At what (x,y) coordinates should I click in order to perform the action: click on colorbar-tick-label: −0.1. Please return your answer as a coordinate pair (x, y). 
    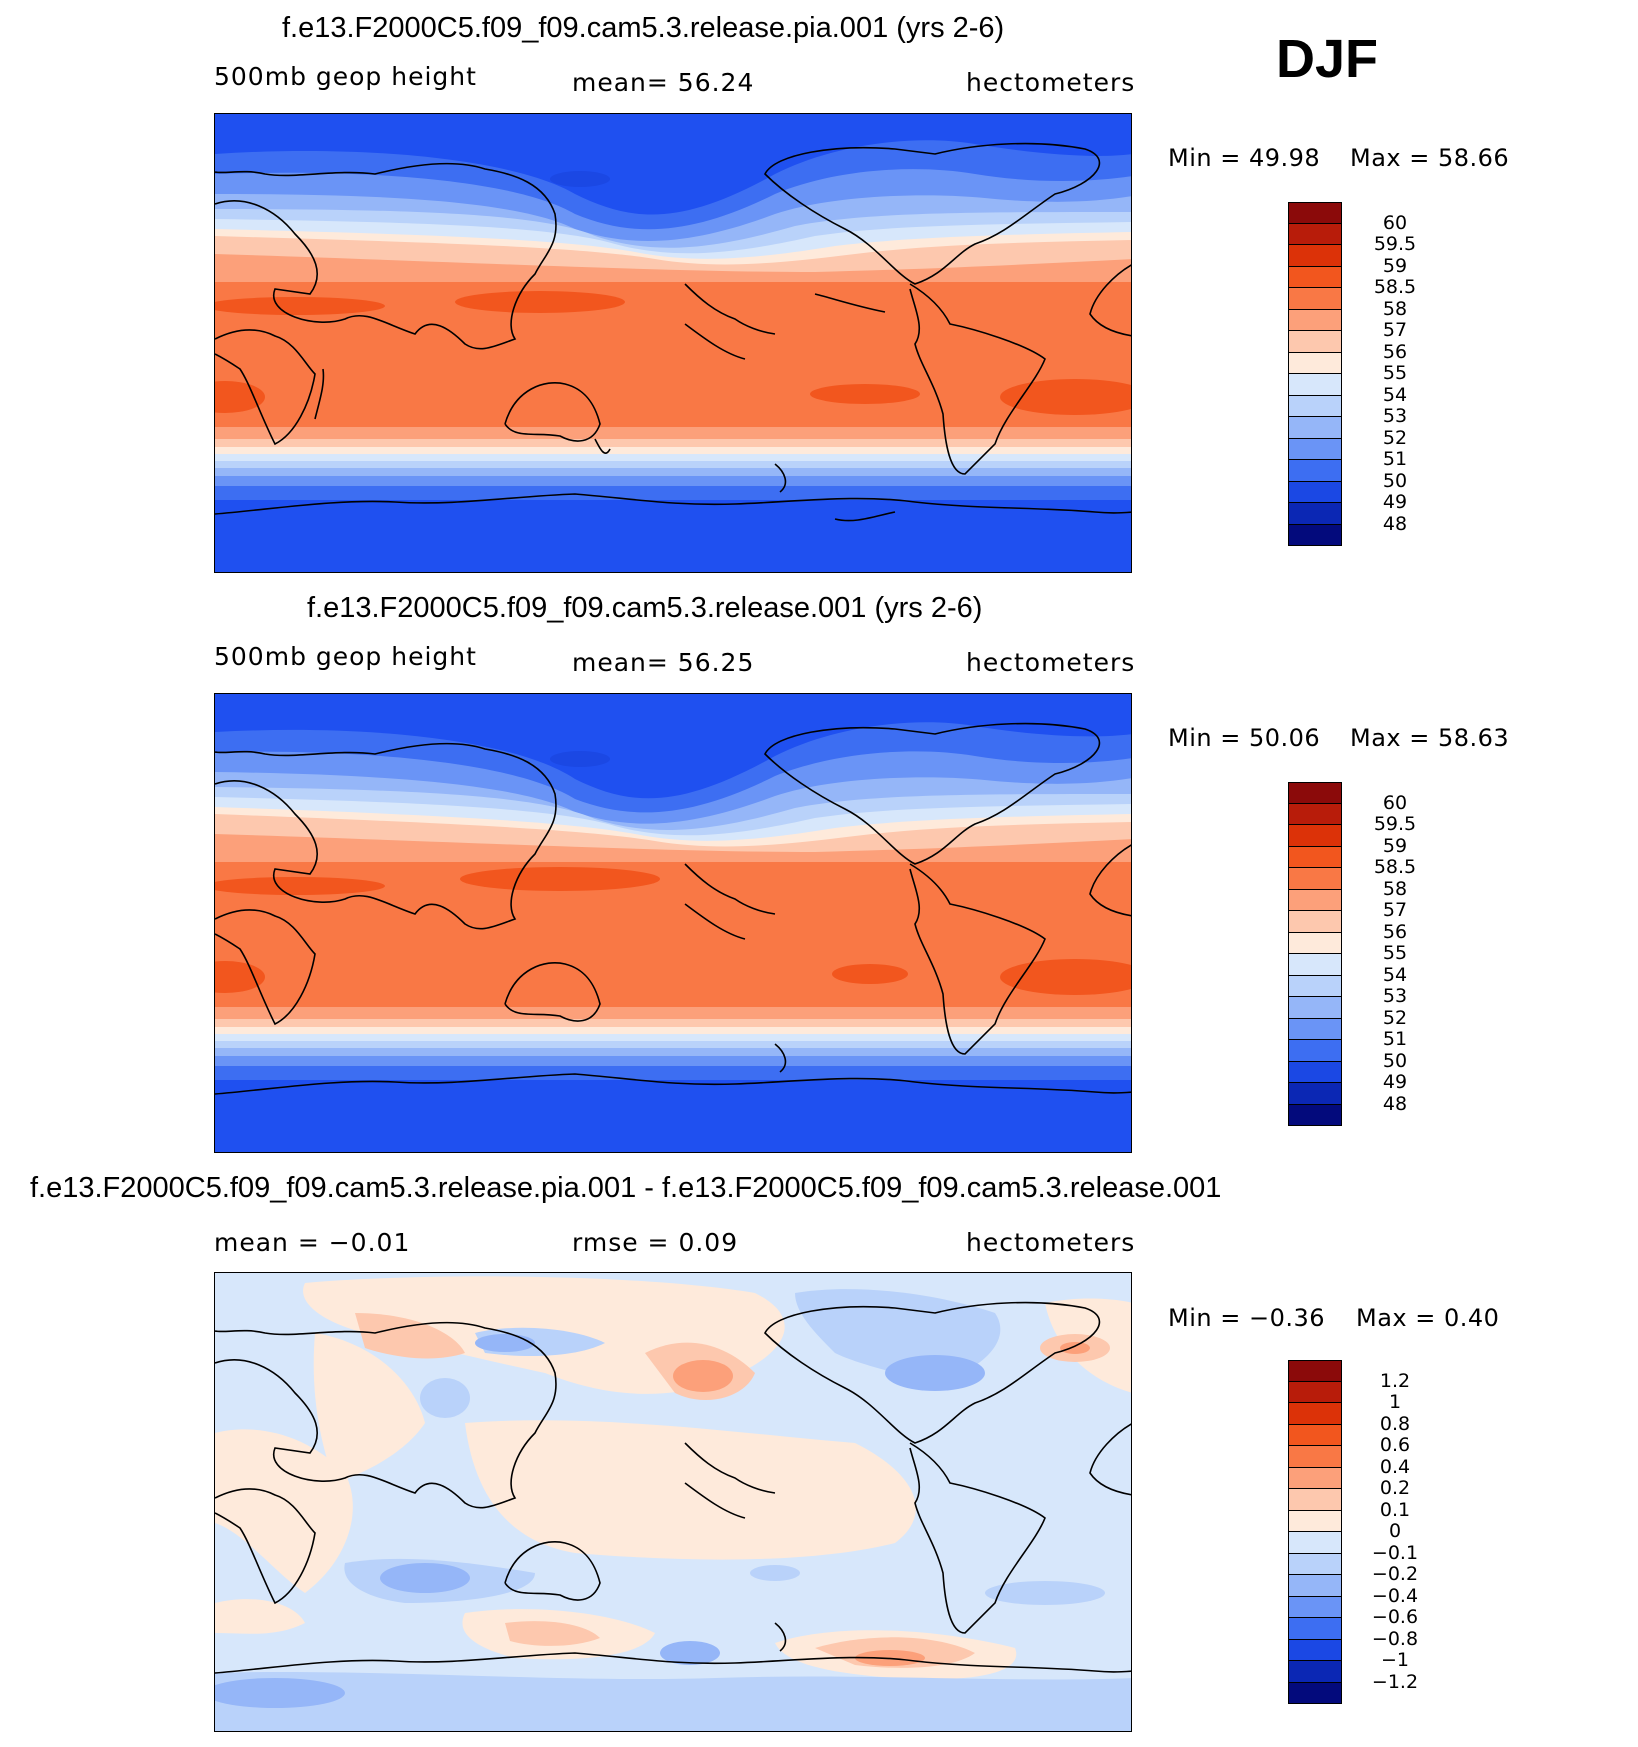
    Looking at the image, I should click on (1395, 1552).